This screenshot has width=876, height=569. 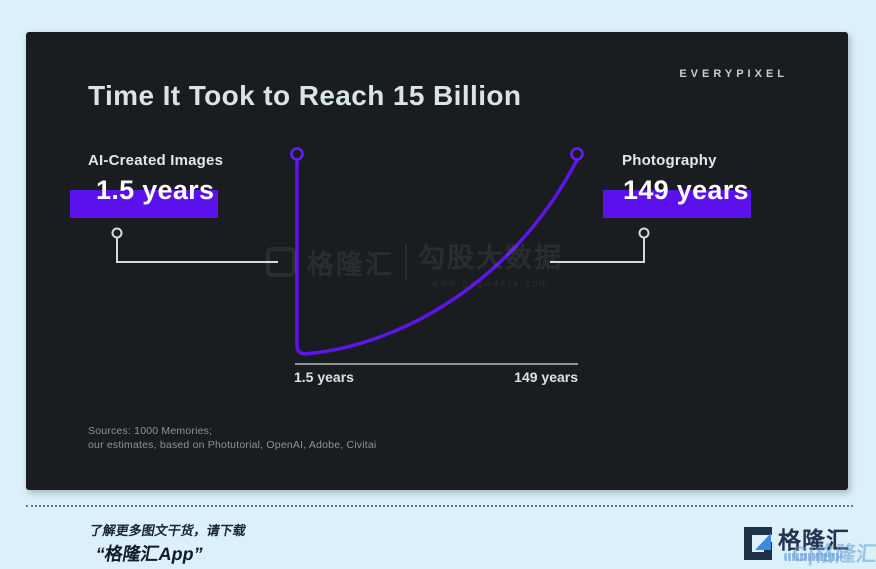 I want to click on sources-line-1: Sources: 1000 Memories;, so click(x=150, y=431).